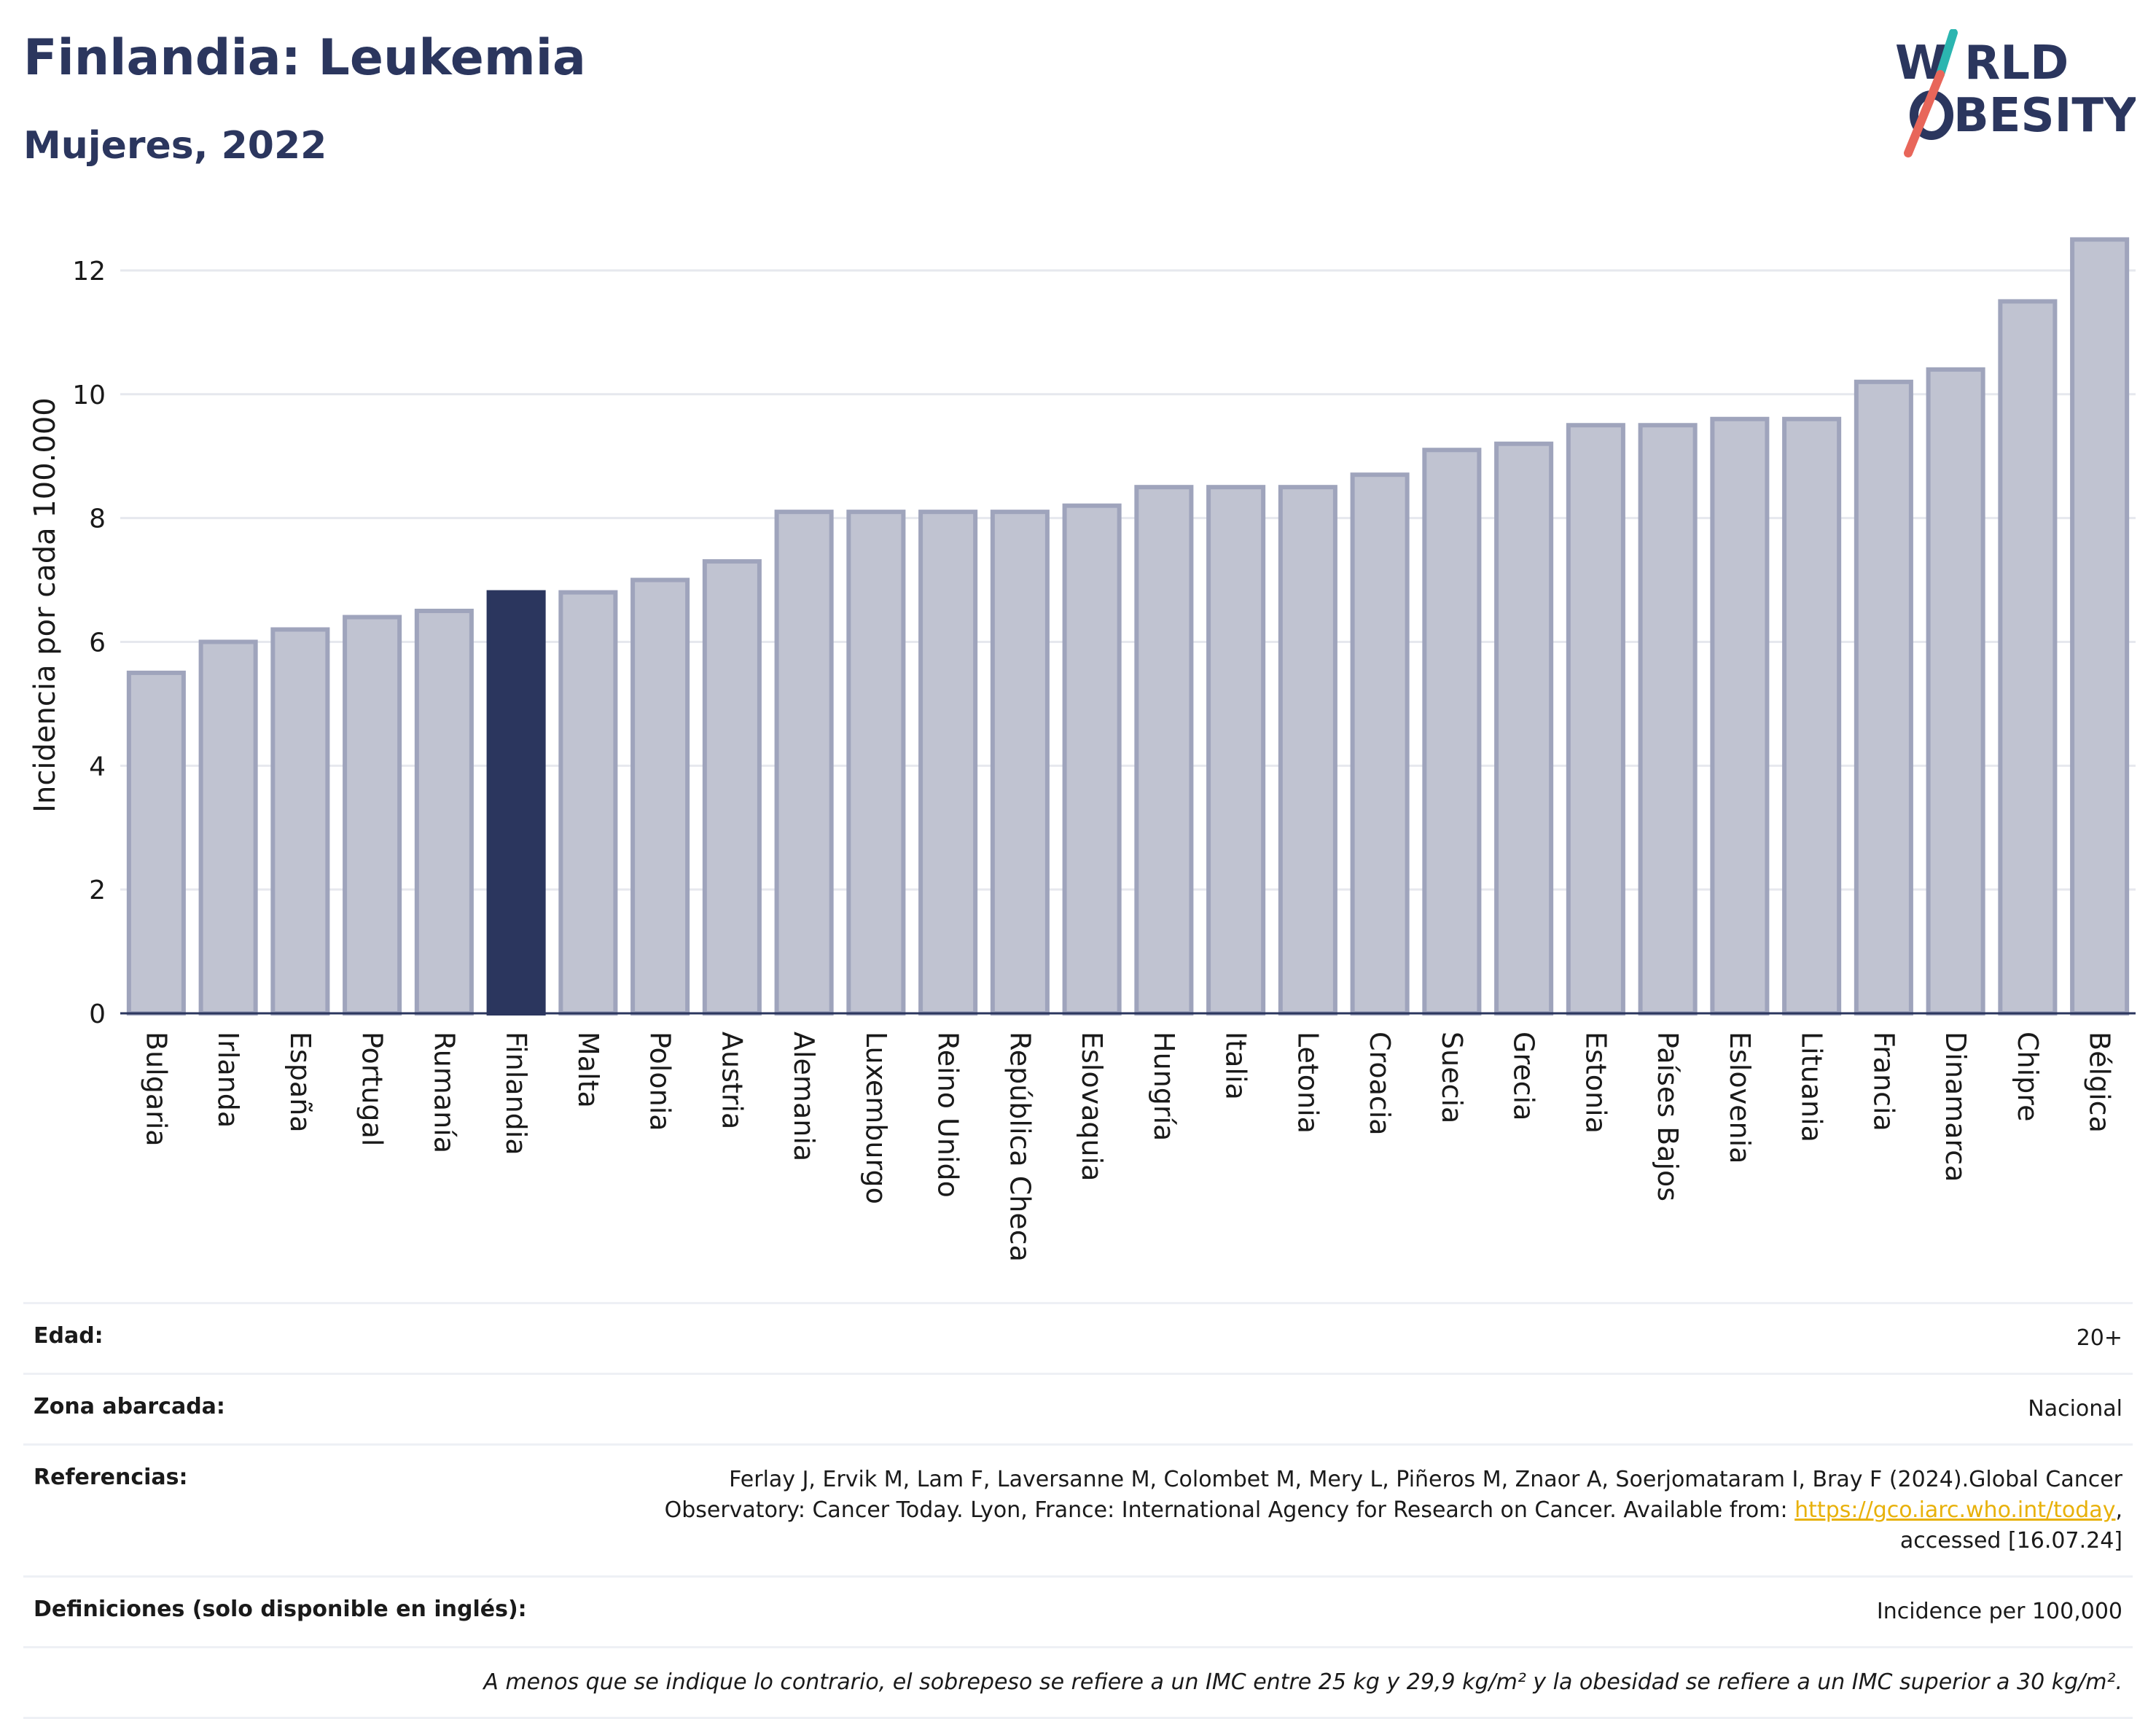 Image resolution: width=2156 pixels, height=1719 pixels. What do you see at coordinates (2028, 1076) in the screenshot?
I see `x-tick-label: Chipre` at bounding box center [2028, 1076].